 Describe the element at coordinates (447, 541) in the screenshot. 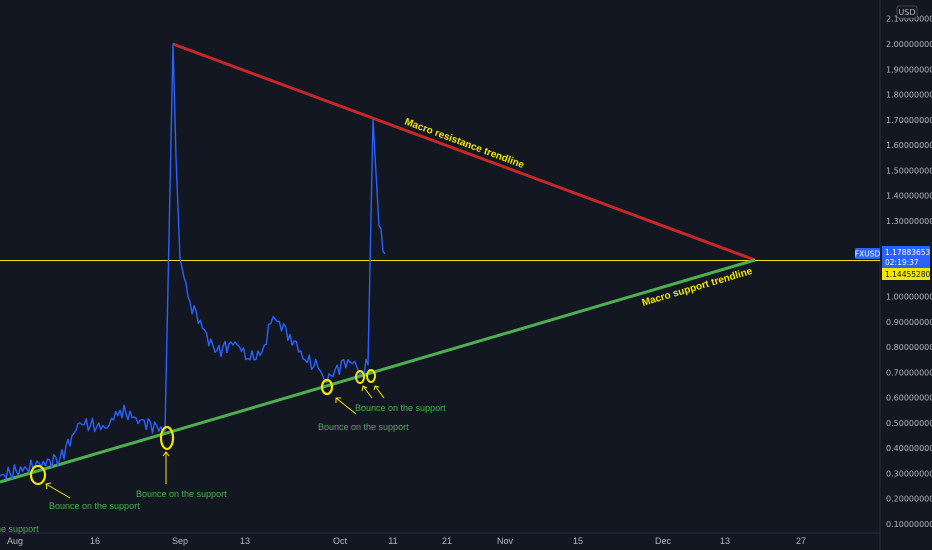

I see `x-tick-label: 21` at that location.